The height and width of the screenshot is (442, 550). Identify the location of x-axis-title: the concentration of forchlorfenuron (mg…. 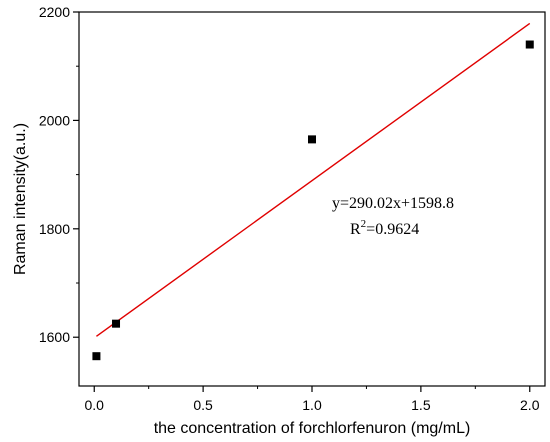
(312, 428).